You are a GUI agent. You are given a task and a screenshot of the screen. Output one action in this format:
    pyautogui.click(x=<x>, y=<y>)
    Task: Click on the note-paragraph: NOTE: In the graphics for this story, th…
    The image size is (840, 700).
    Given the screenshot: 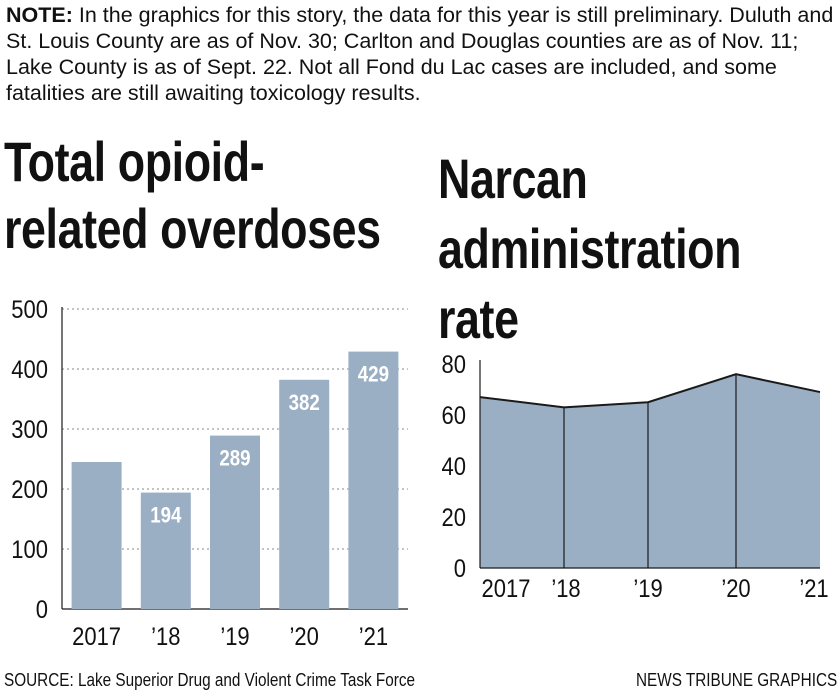 What is the action you would take?
    pyautogui.click(x=420, y=54)
    